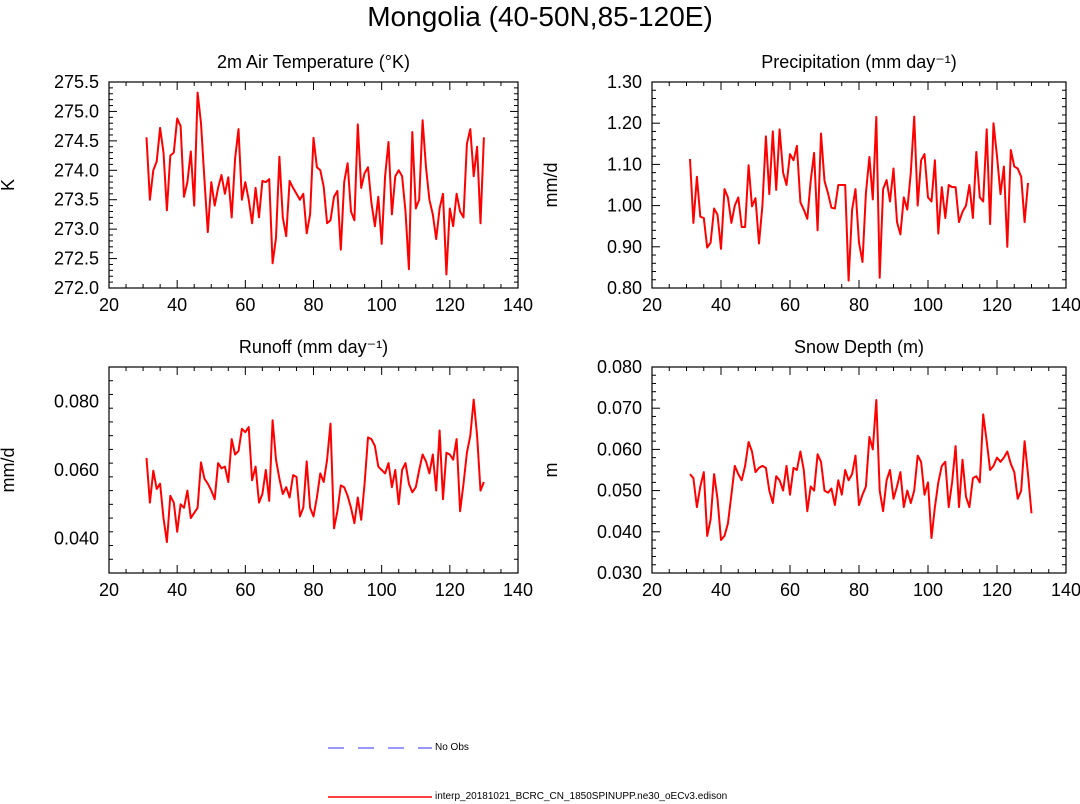 This screenshot has width=1080, height=804. I want to click on runoff-plot-frame, so click(313, 470).